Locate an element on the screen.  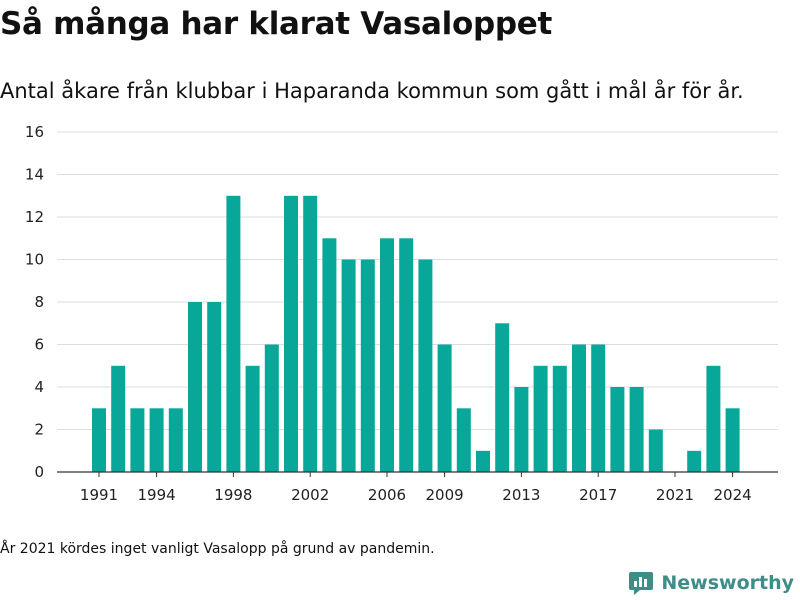
x-tick-label: 1991 is located at coordinates (99, 495).